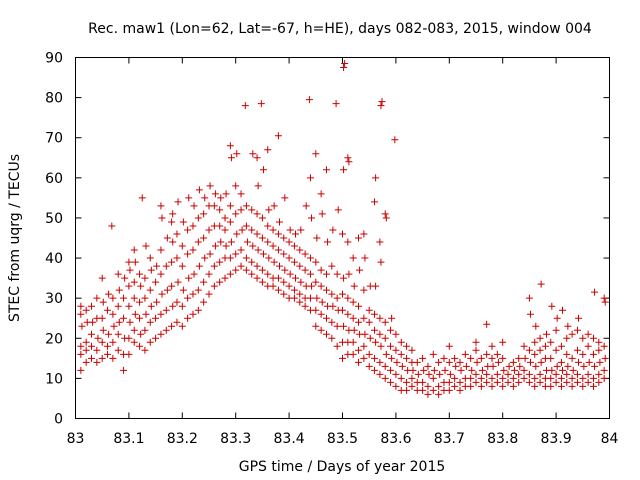 The image size is (640, 480). I want to click on y-tick-label: 70, so click(54, 139).